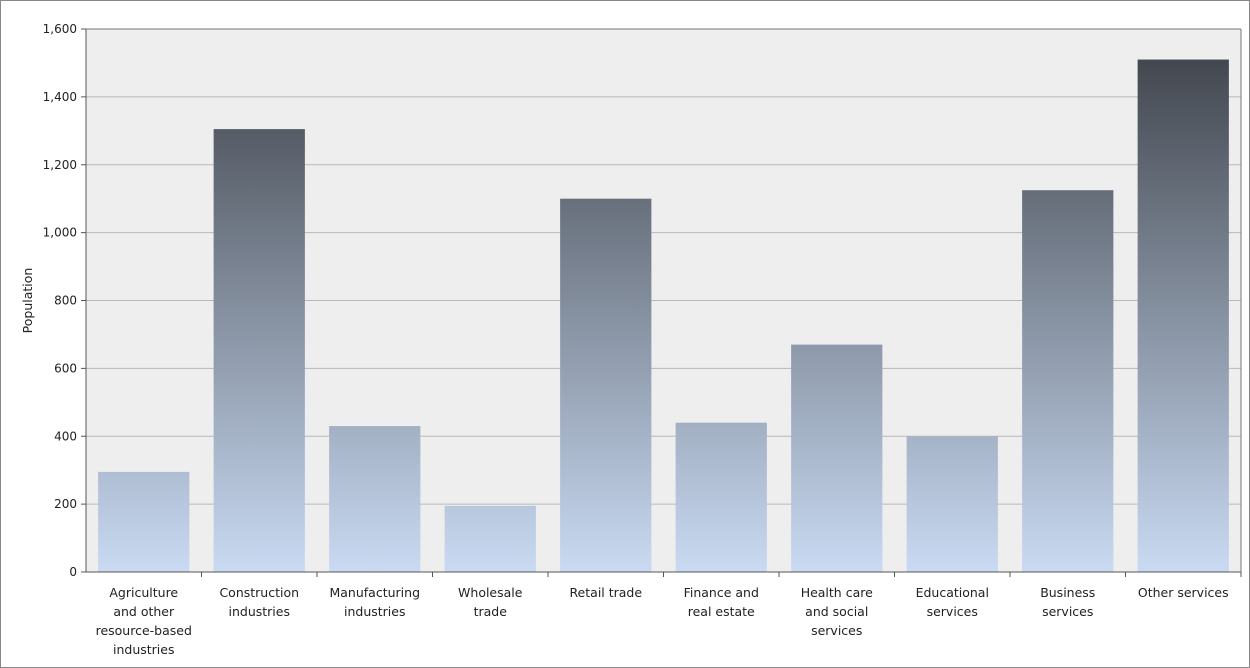 The image size is (1250, 668). What do you see at coordinates (952, 602) in the screenshot?
I see `x-category-label: Educational services` at bounding box center [952, 602].